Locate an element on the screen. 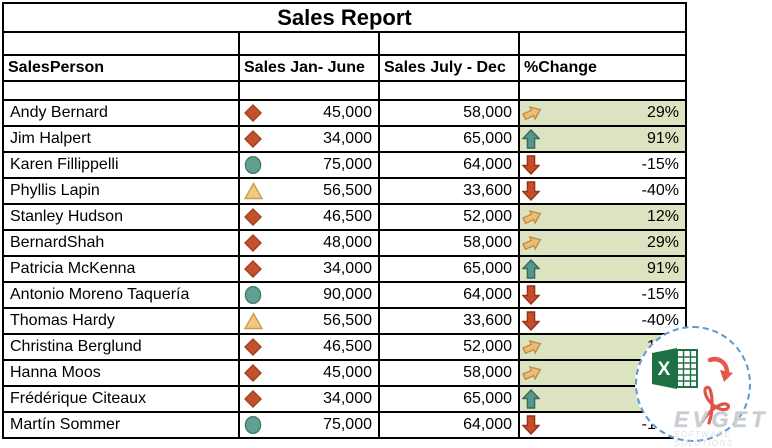 This screenshot has height=448, width=772. table-row: Antonio Moreno Taquería 90,000 64,000 -15% is located at coordinates (344, 295).